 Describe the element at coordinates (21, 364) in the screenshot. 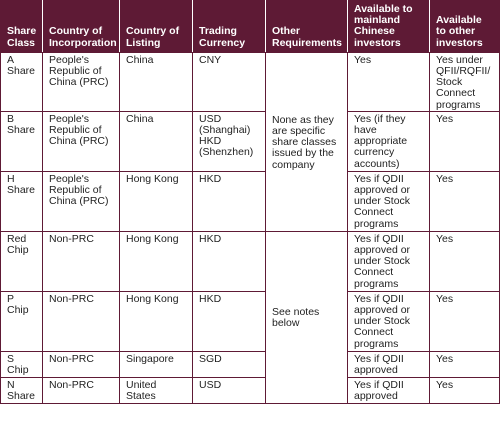

I see `cell-share-class: S Chip` at that location.